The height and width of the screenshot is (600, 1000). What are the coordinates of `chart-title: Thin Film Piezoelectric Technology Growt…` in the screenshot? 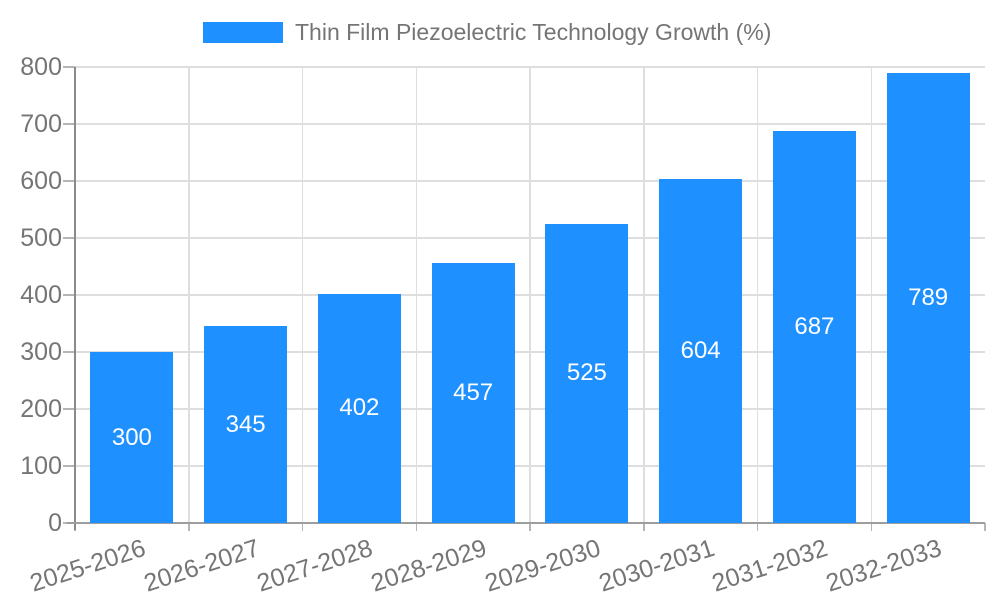 It's located at (533, 32).